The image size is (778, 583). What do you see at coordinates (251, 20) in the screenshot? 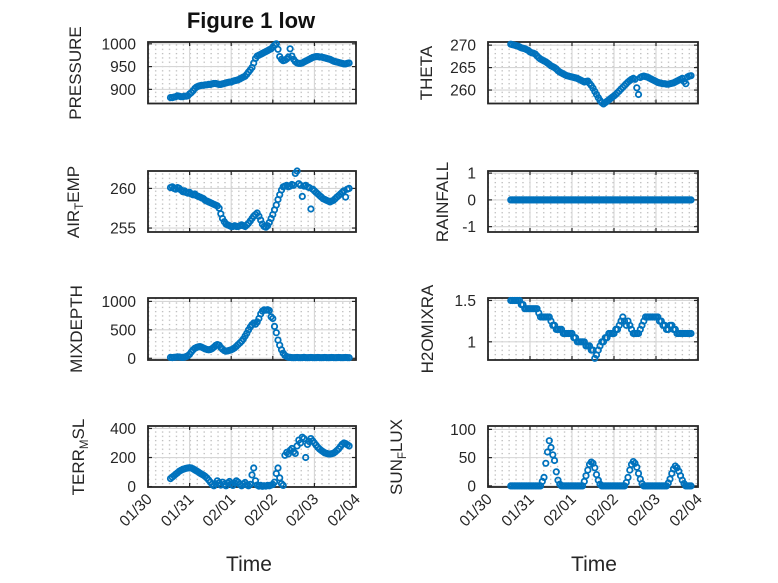
I see `figure-title: Figure 1 low` at bounding box center [251, 20].